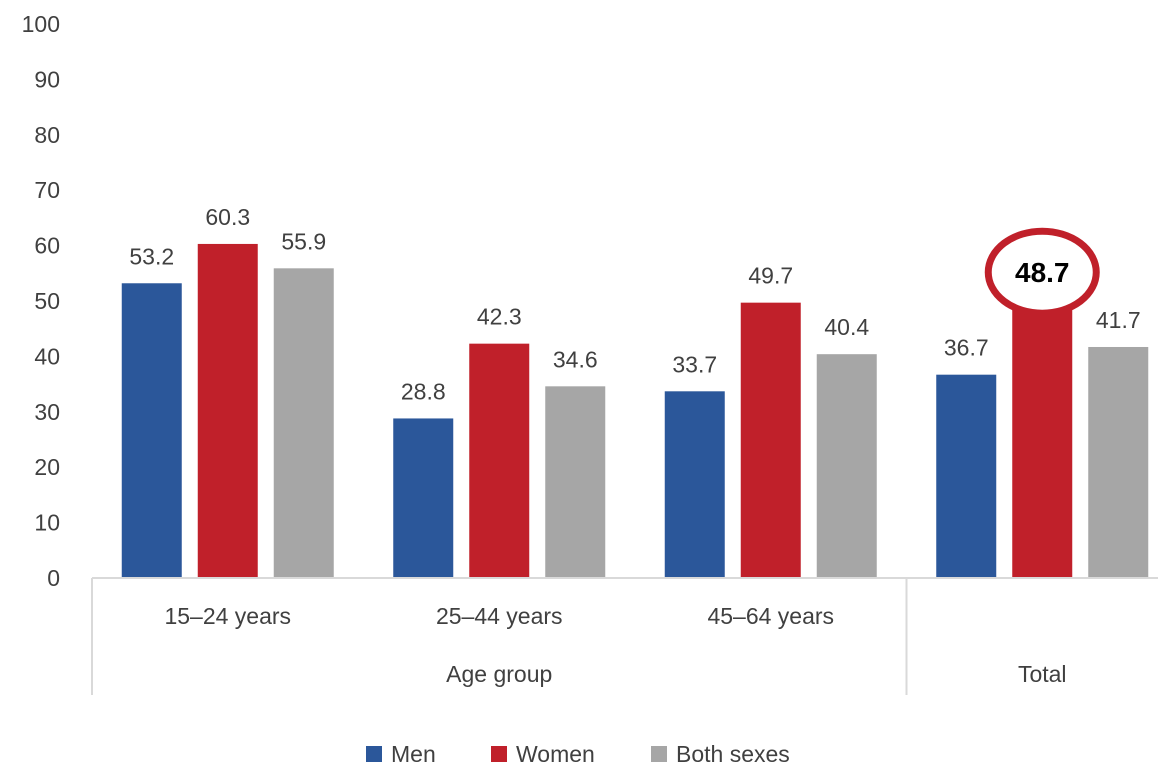 The height and width of the screenshot is (773, 1158). I want to click on highlight-circle, so click(1042, 272).